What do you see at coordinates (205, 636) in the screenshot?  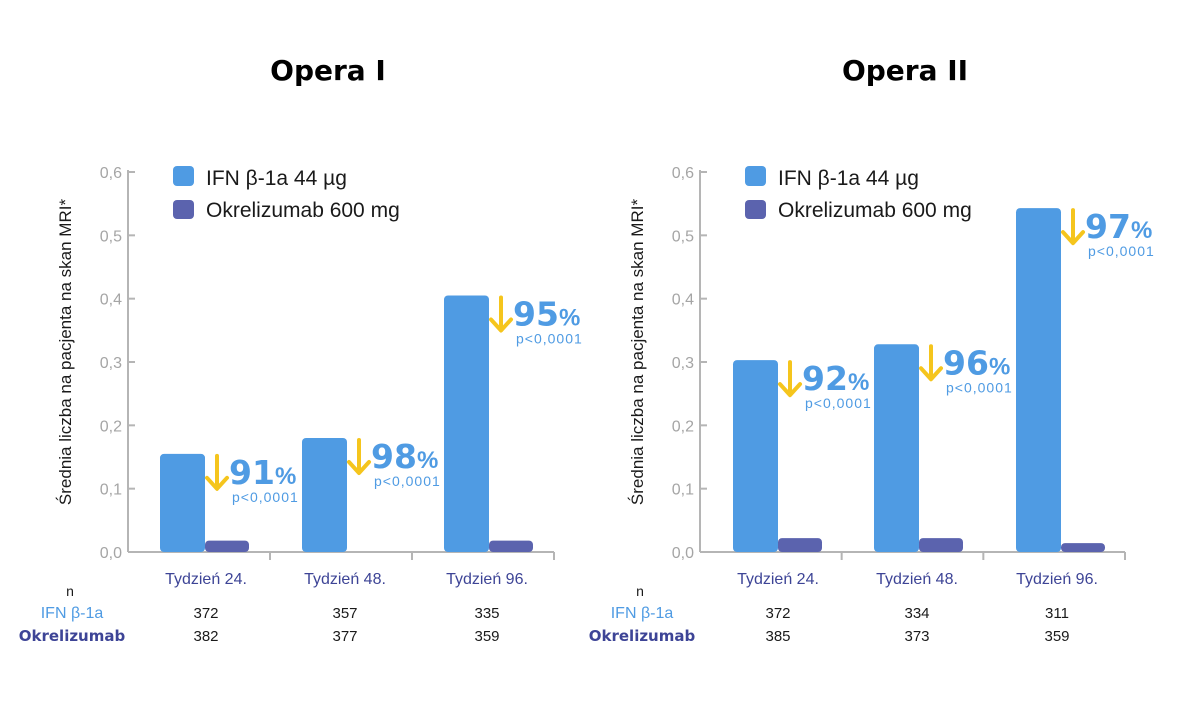 I see `n-okre-value: 382` at bounding box center [205, 636].